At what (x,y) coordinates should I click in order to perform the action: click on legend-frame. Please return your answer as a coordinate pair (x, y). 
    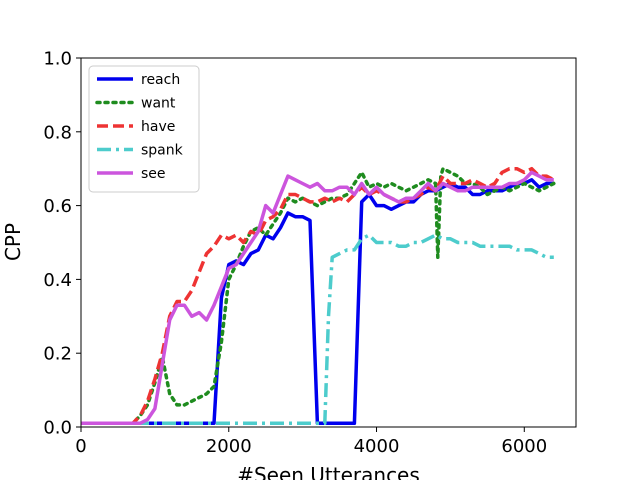
    Looking at the image, I should click on (144, 129).